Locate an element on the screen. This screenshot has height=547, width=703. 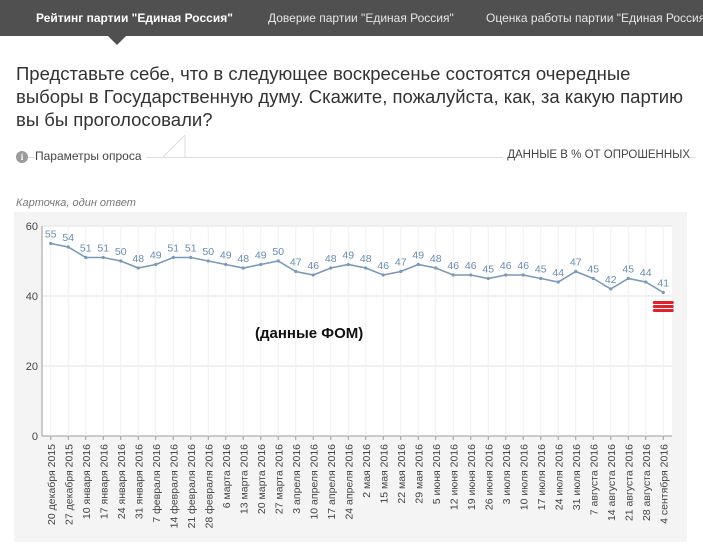
x-tick-label: 27 декабря 2015 is located at coordinates (69, 484).